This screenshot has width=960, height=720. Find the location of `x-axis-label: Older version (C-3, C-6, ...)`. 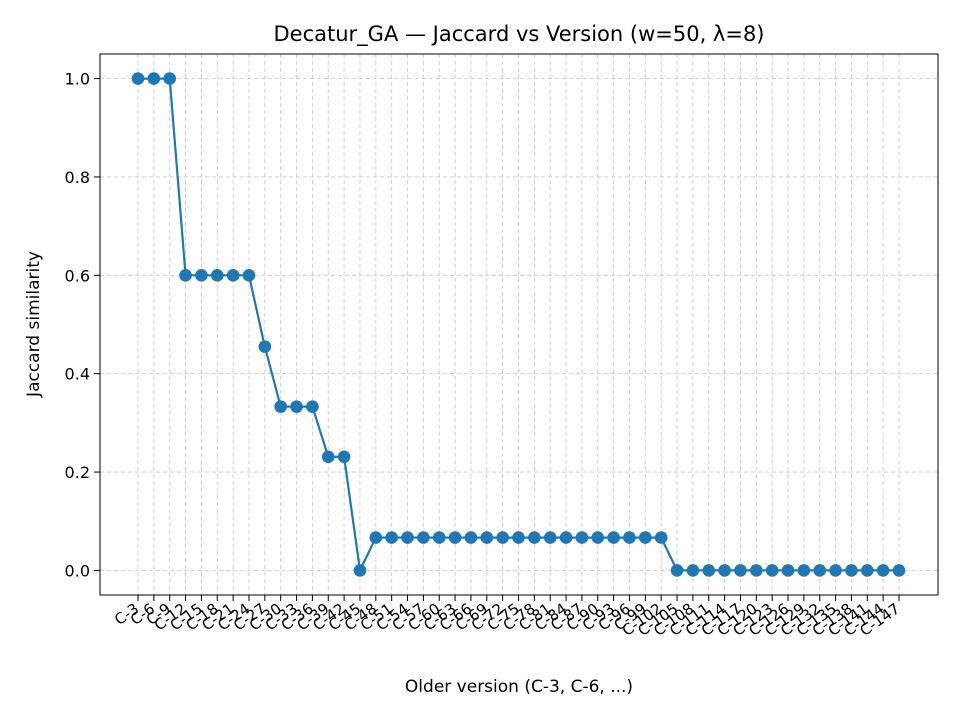

x-axis-label: Older version (C-3, C-6, ...) is located at coordinates (519, 687).